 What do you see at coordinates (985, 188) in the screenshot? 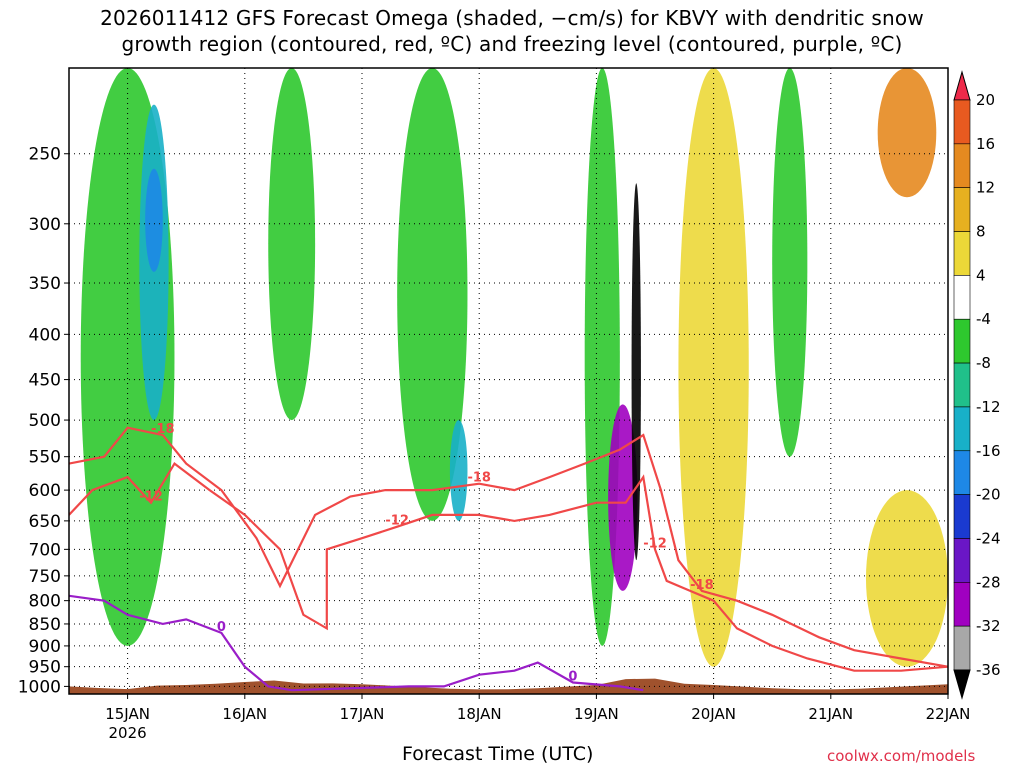
I see `colorbar-label: 12` at bounding box center [985, 188].